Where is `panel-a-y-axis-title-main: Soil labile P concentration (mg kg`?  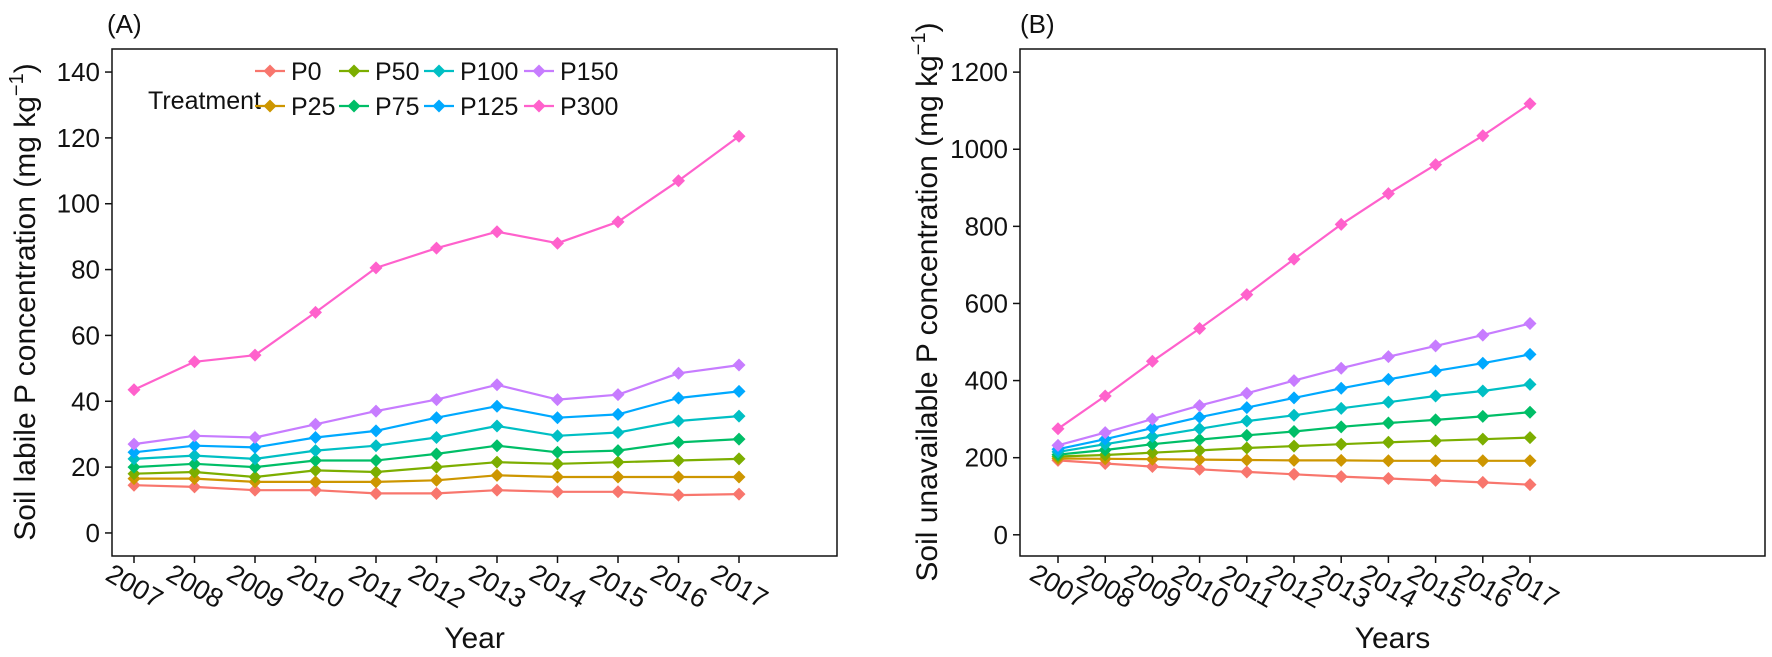 panel-a-y-axis-title-main: Soil labile P concentration (mg kg is located at coordinates (25, 318).